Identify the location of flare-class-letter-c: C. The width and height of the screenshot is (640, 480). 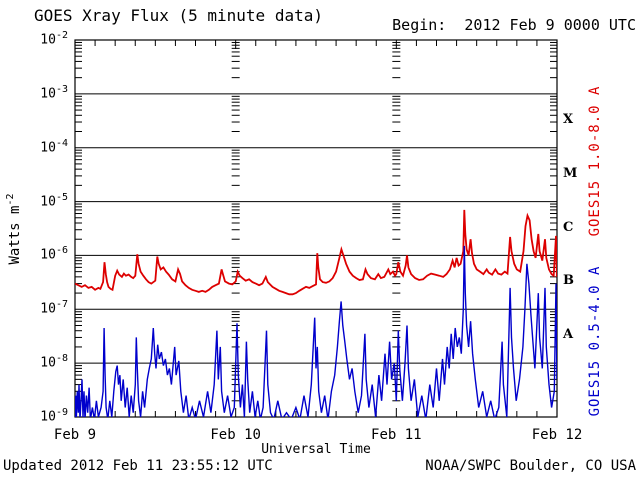
(568, 227).